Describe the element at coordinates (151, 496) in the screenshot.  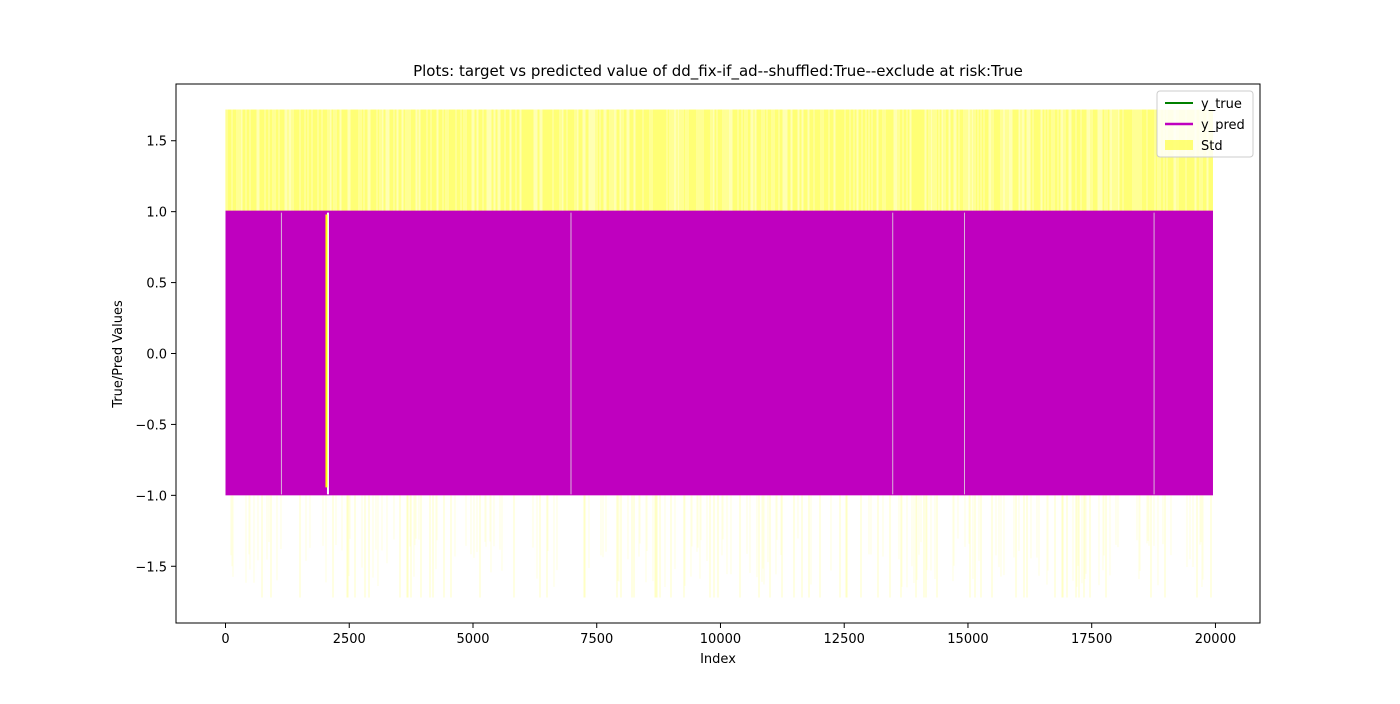
I see `y-tick-label: −1.0` at that location.